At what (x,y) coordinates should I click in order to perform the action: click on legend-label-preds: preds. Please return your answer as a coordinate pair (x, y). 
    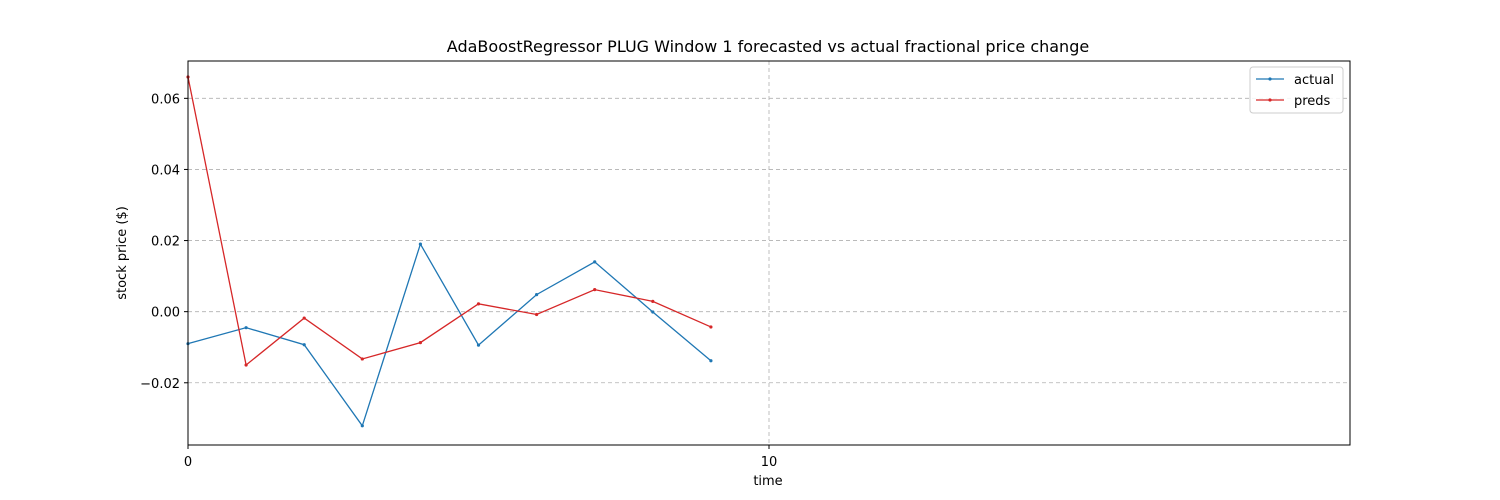
    Looking at the image, I should click on (1312, 101).